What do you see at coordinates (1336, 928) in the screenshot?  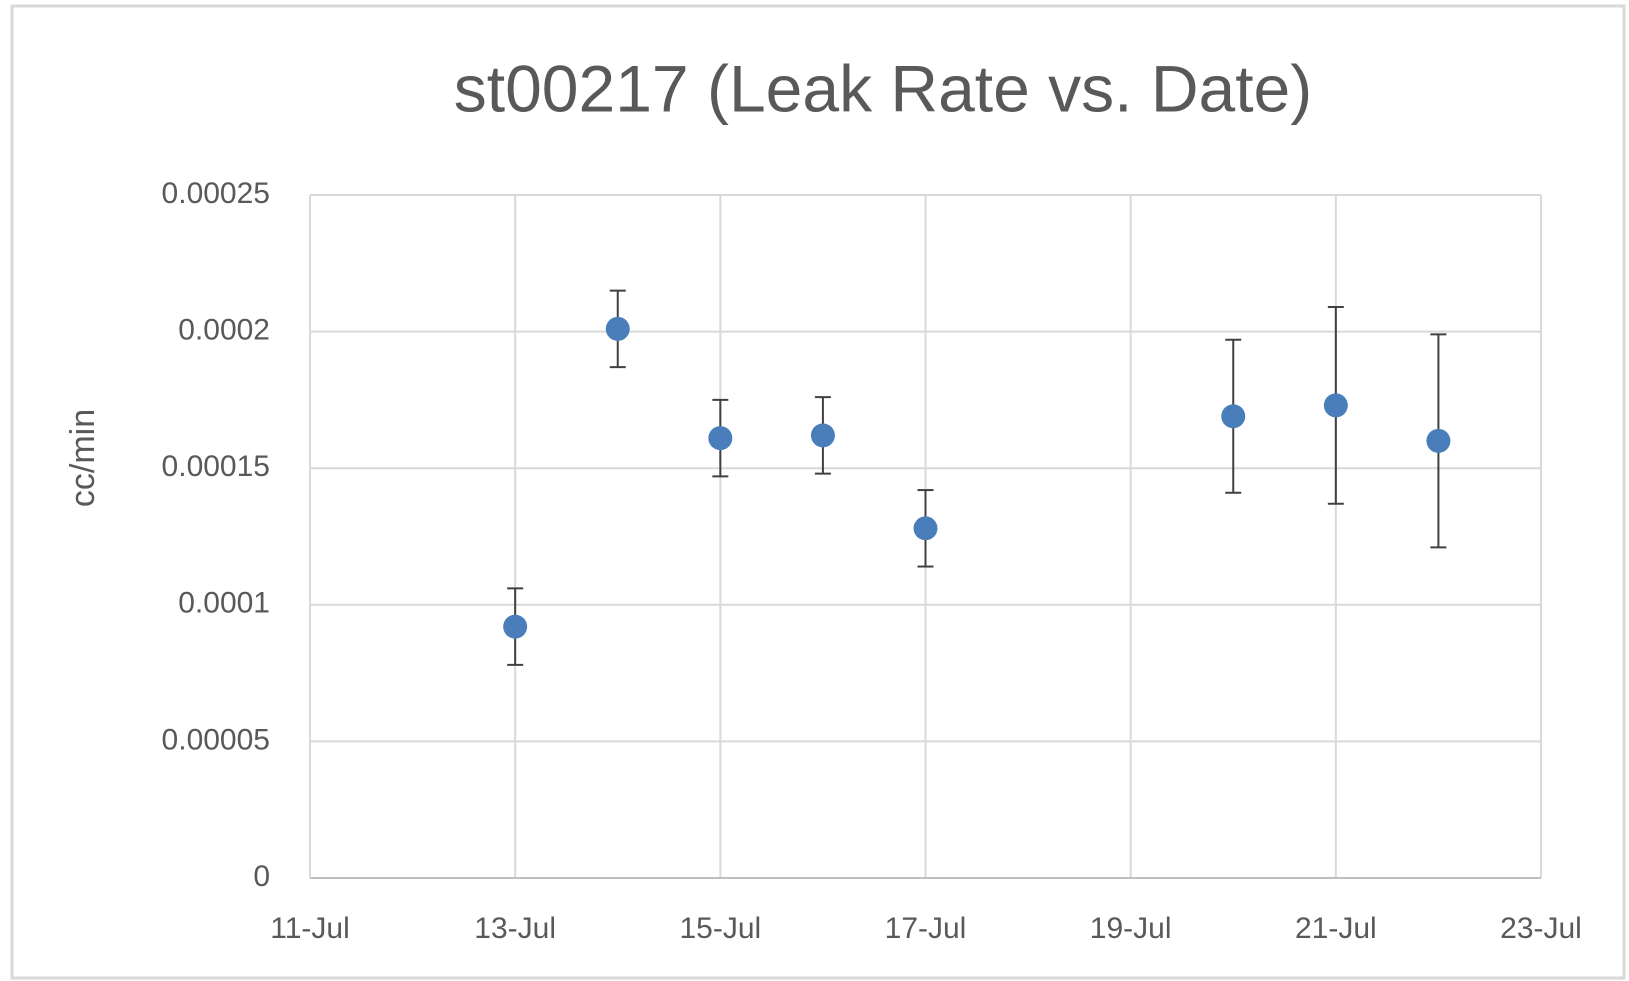 I see `x-tick-label: 21-Jul` at bounding box center [1336, 928].